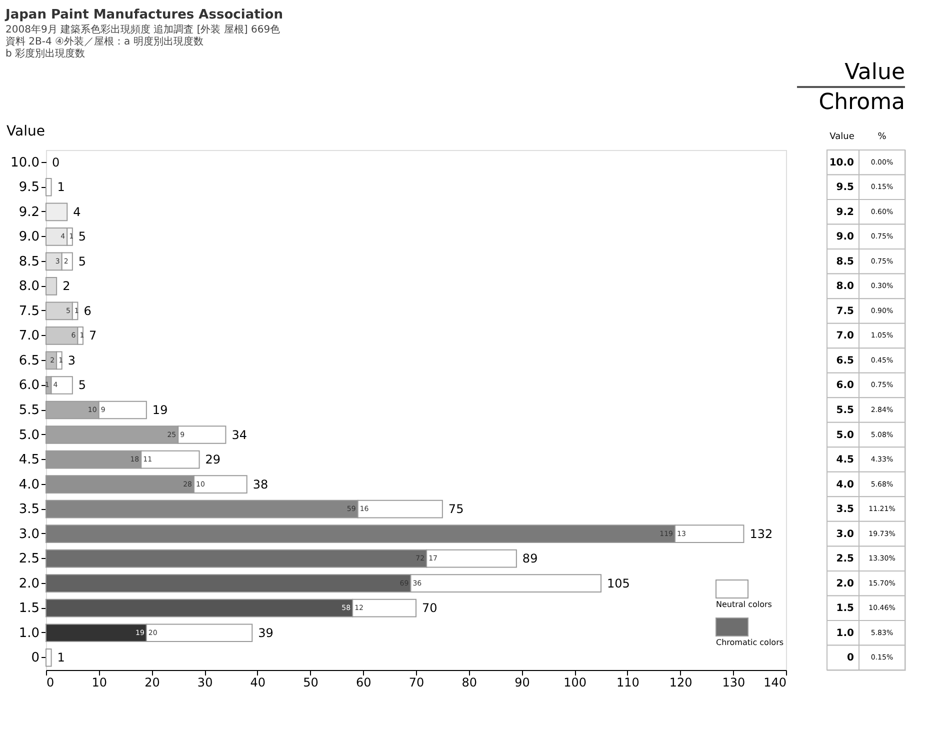 Image resolution: width=930 pixels, height=733 pixels. I want to click on total-label: 39, so click(266, 633).